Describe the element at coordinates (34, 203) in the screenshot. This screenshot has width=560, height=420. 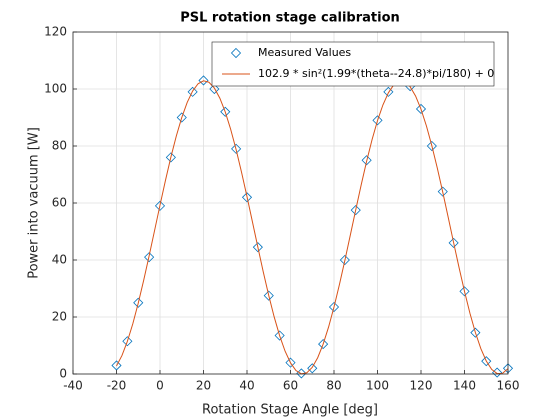
I see `y-axis-label: Power into vacuum [W]` at that location.